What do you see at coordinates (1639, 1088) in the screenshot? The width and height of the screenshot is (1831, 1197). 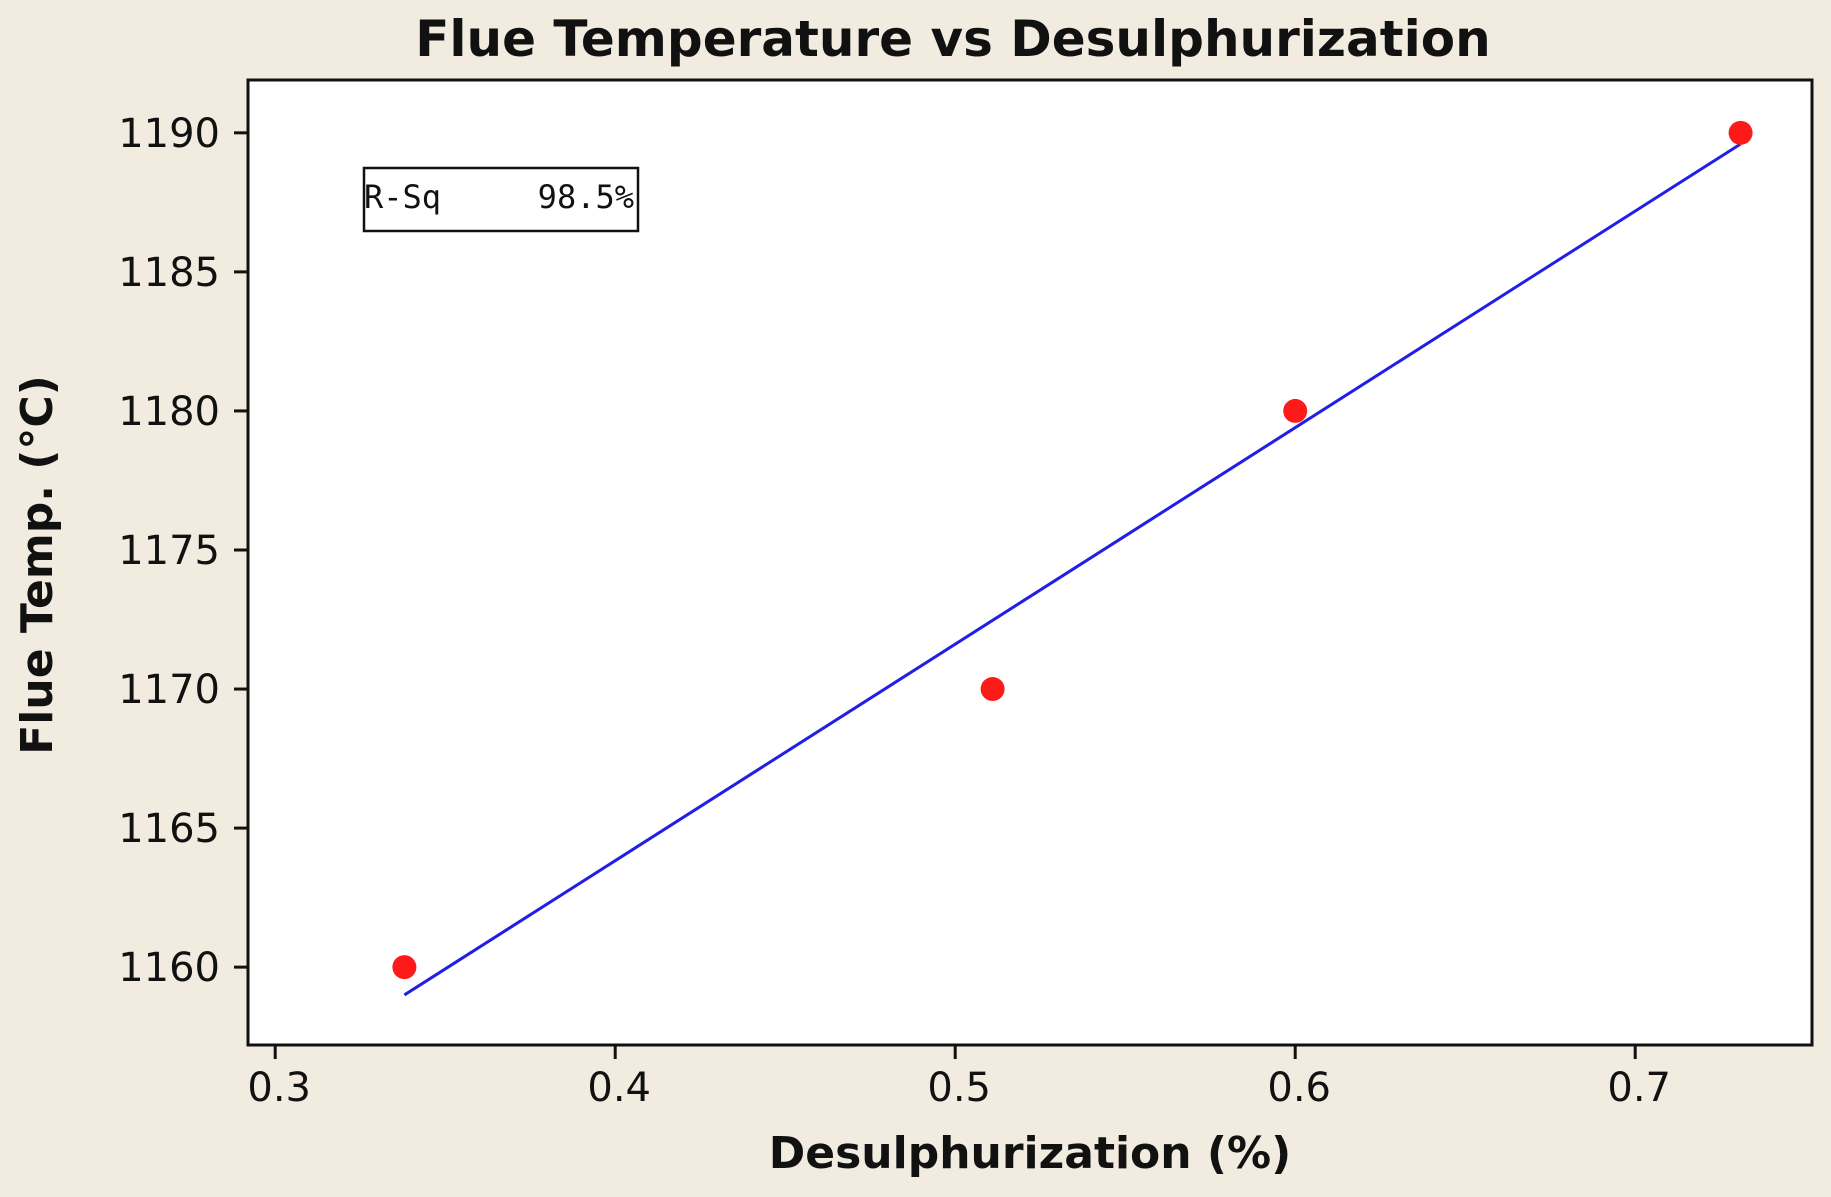 I see `x-tick-label: 0.7` at bounding box center [1639, 1088].